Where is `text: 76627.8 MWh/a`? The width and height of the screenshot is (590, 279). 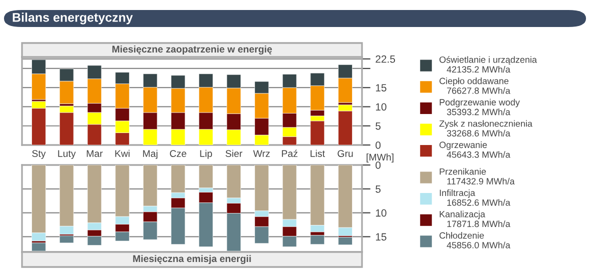
text: 76627.8 MWh/a is located at coordinates (478, 90).